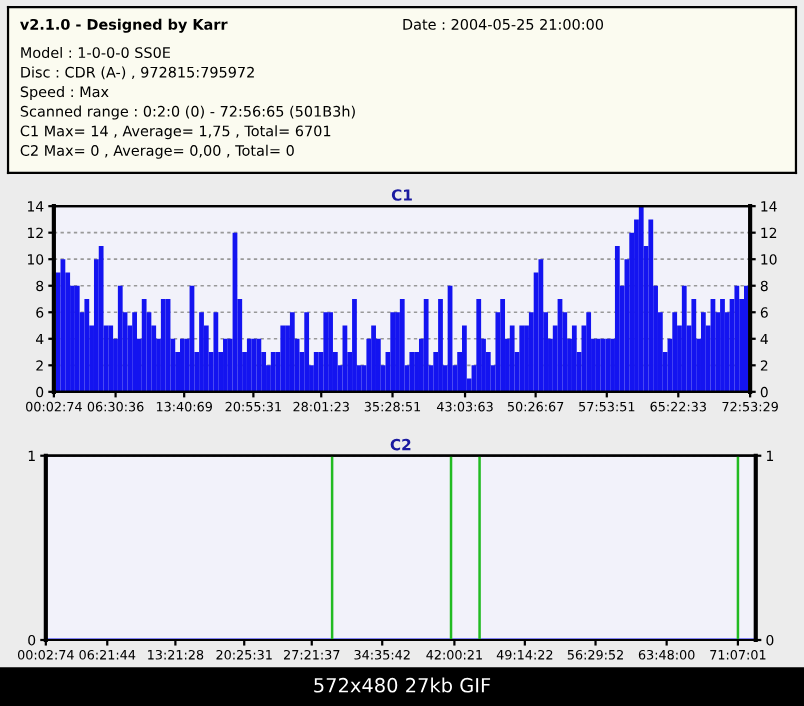 The width and height of the screenshot is (804, 706). Describe the element at coordinates (402, 685) in the screenshot. I see `text: 572x480 27kb GIF` at that location.